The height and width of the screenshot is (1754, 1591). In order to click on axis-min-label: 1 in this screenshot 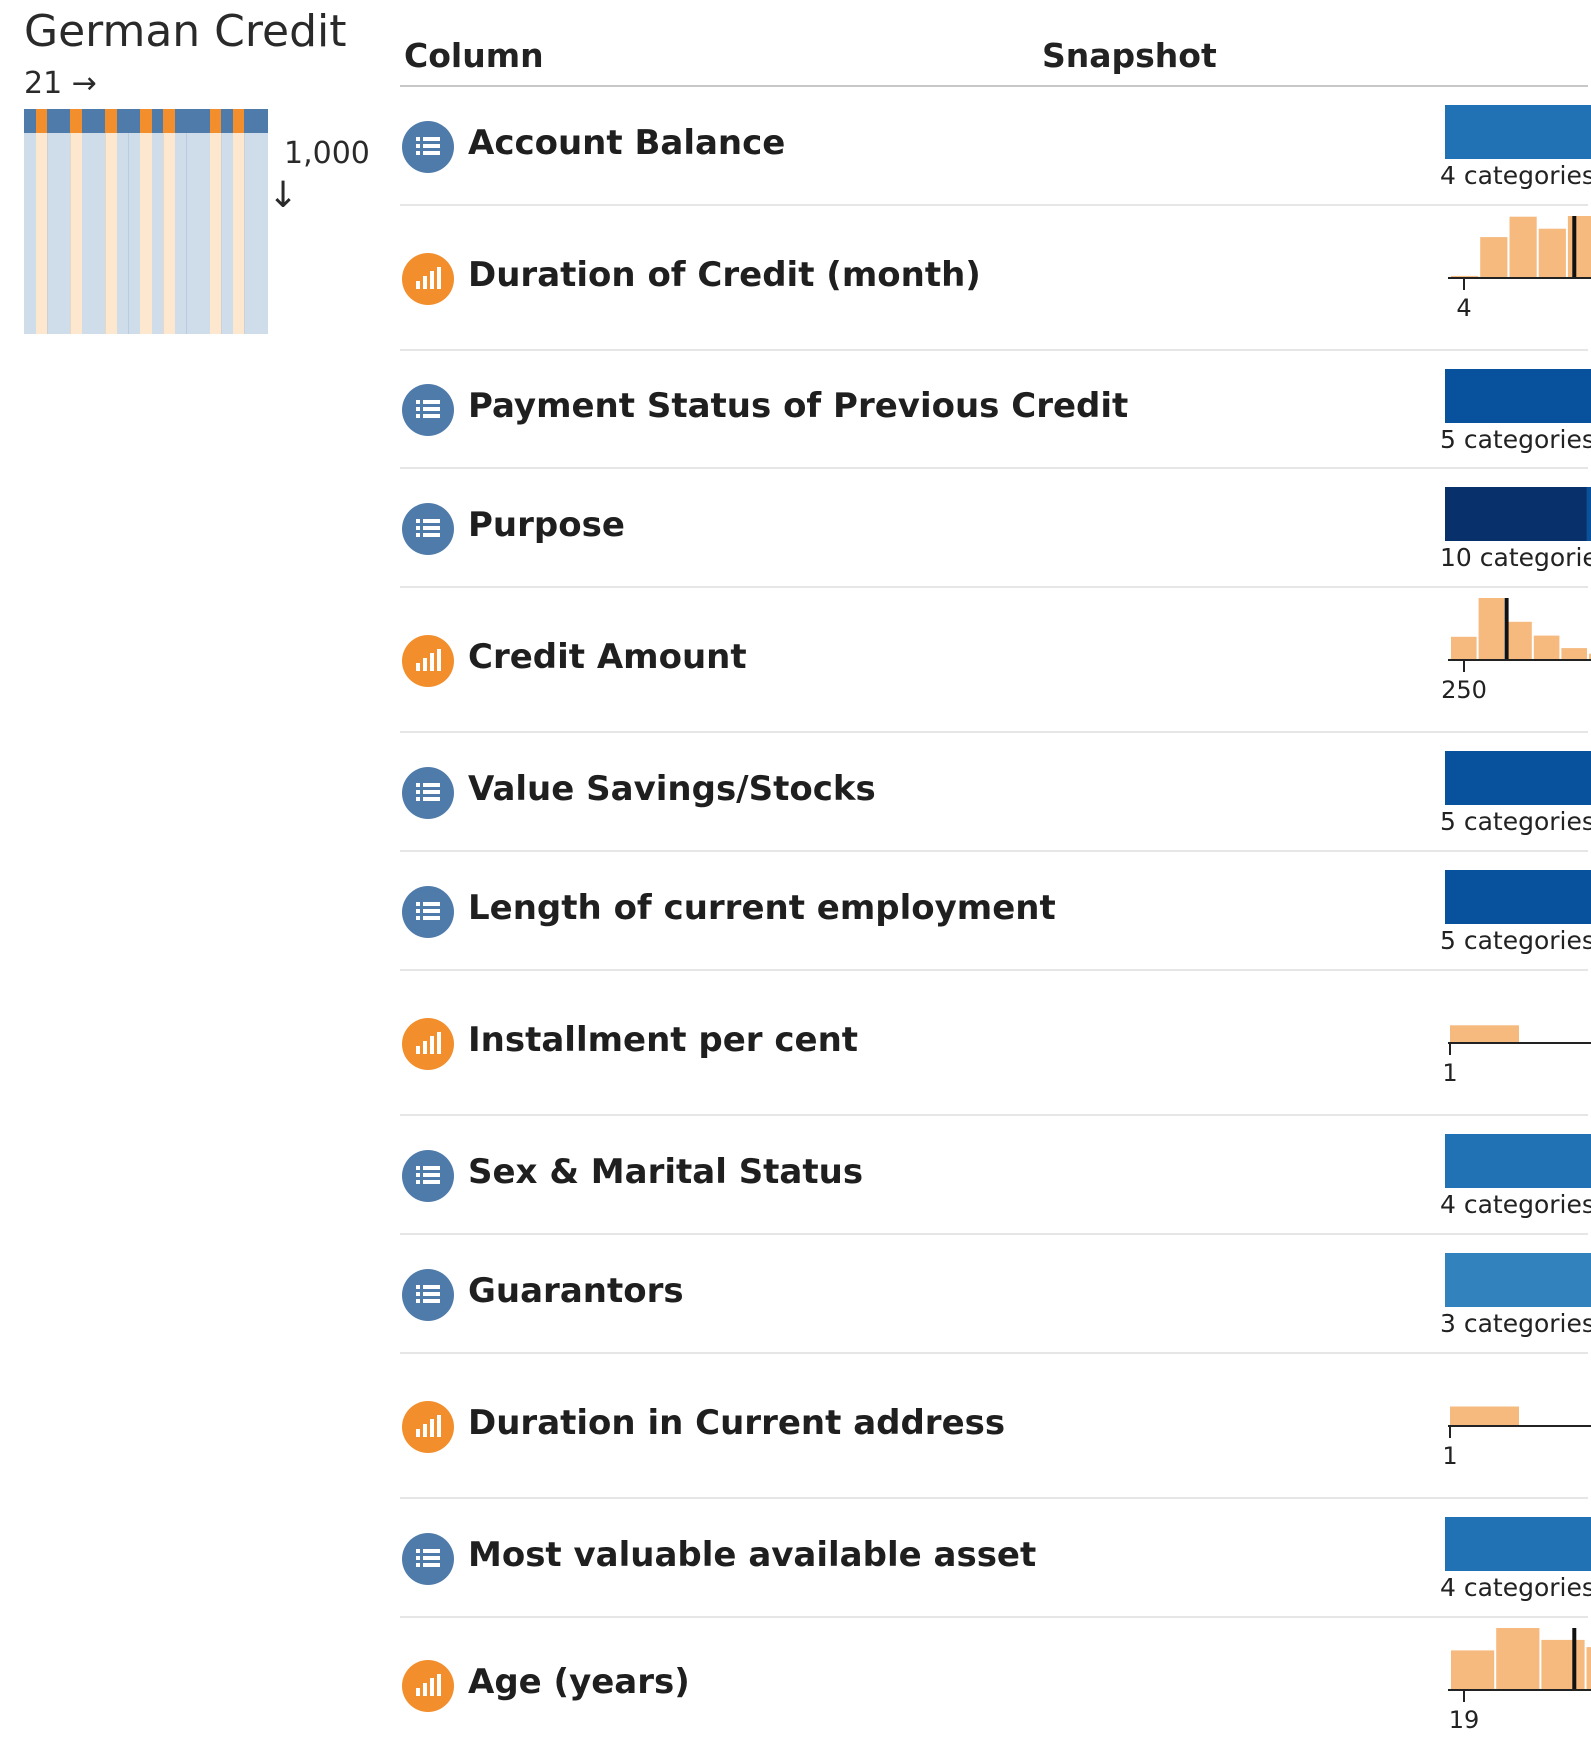, I will do `click(1449, 1456)`.